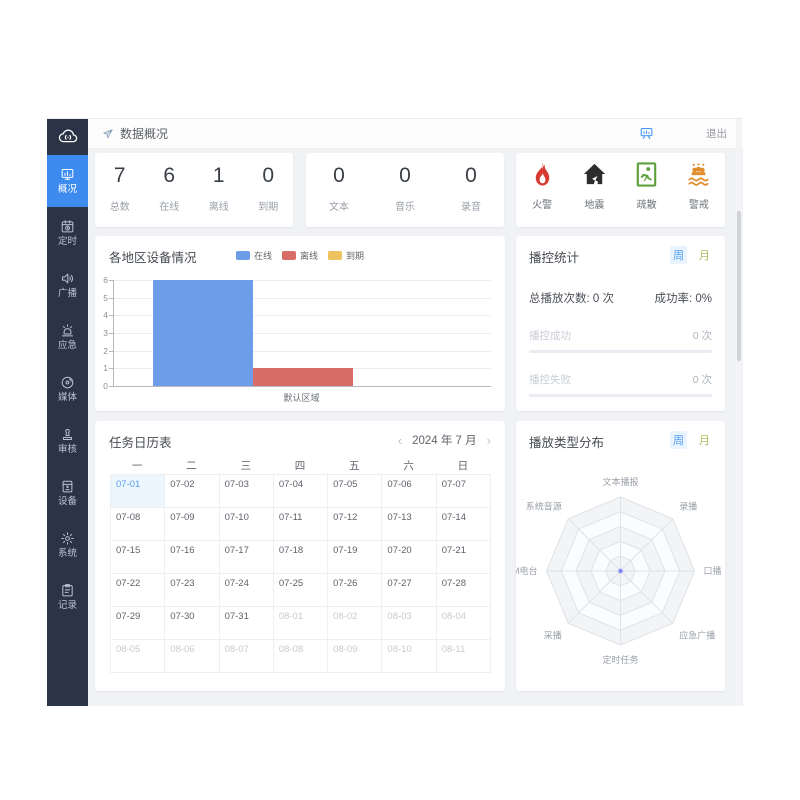  Describe the element at coordinates (138, 557) in the screenshot. I see `calendar-day-07-15: 07-15` at that location.